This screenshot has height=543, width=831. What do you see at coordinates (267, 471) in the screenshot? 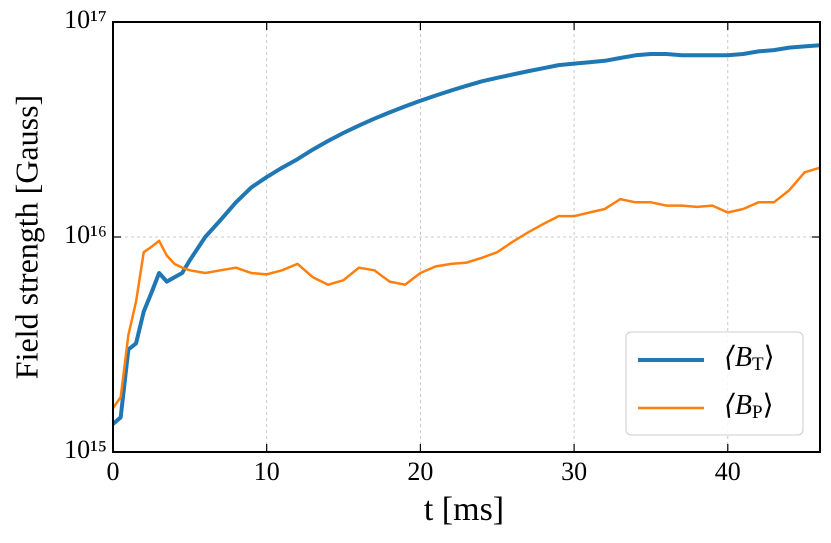
I see `x-tick-label: 10` at bounding box center [267, 471].